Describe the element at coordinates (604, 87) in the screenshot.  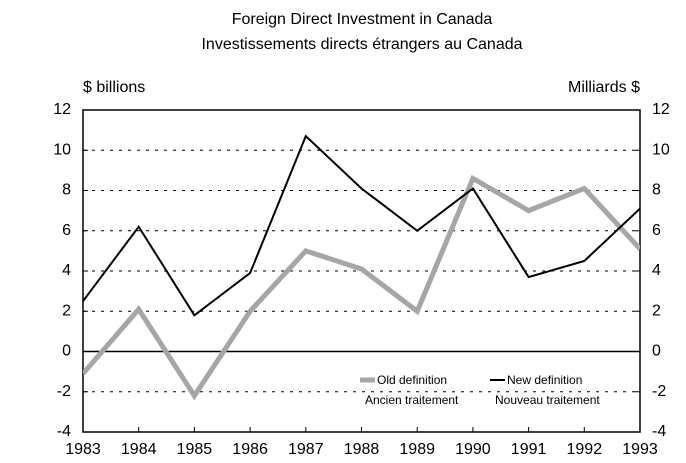
I see `y2-axis-label: Milliards $` at that location.